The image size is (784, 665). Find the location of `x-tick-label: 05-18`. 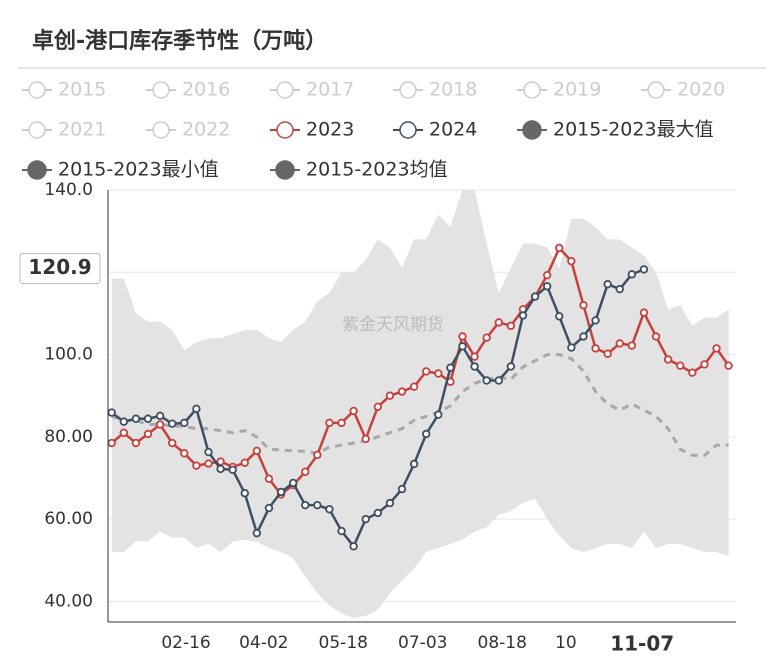

x-tick-label: 05-18 is located at coordinates (343, 643).